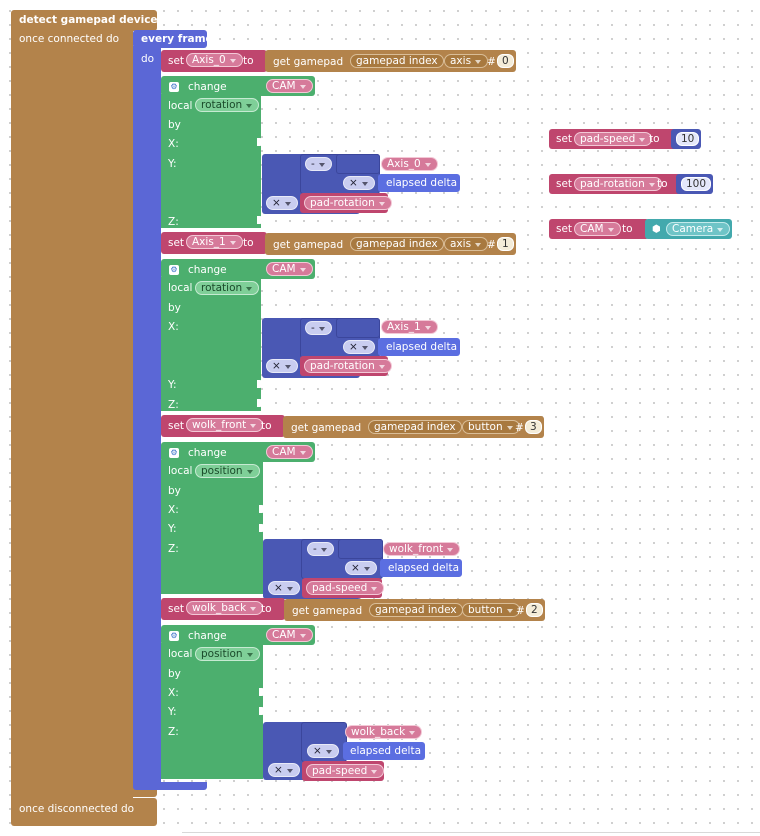 This screenshot has height=836, width=760. Describe the element at coordinates (77, 809) in the screenshot. I see `disconnected-label: once disconnected do` at that location.